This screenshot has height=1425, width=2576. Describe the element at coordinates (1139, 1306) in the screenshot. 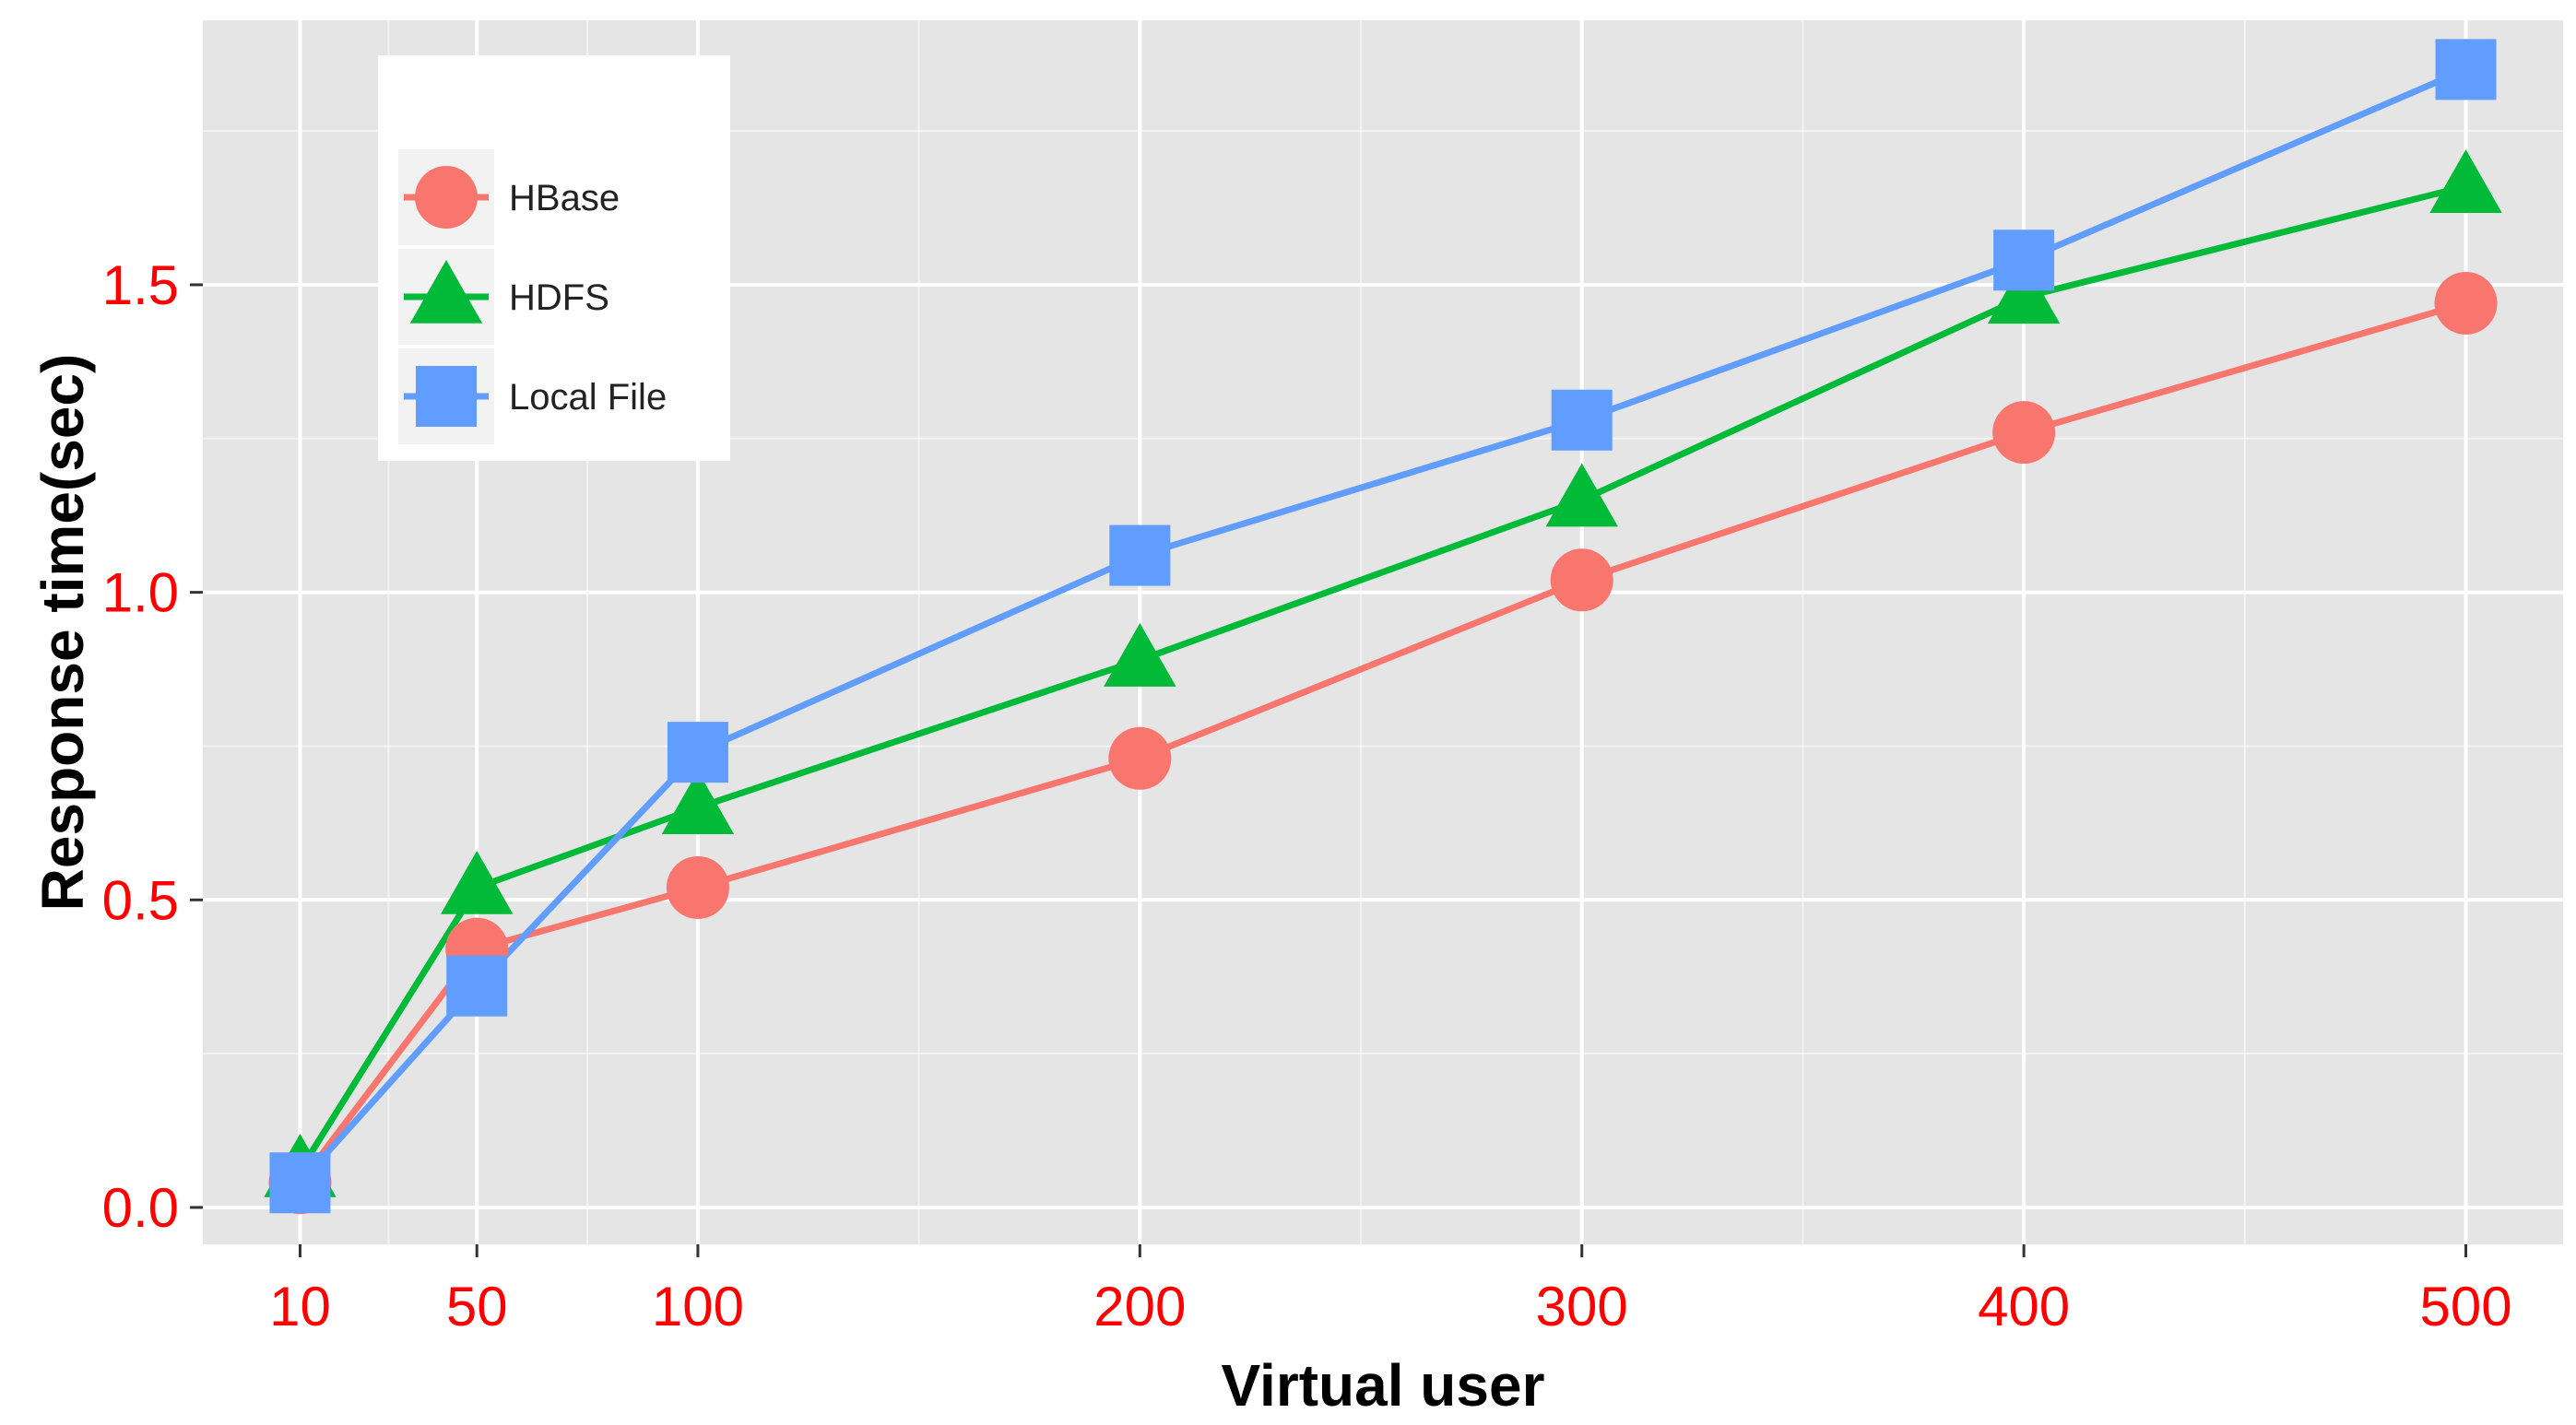

I see `x-tick-label: 200` at that location.